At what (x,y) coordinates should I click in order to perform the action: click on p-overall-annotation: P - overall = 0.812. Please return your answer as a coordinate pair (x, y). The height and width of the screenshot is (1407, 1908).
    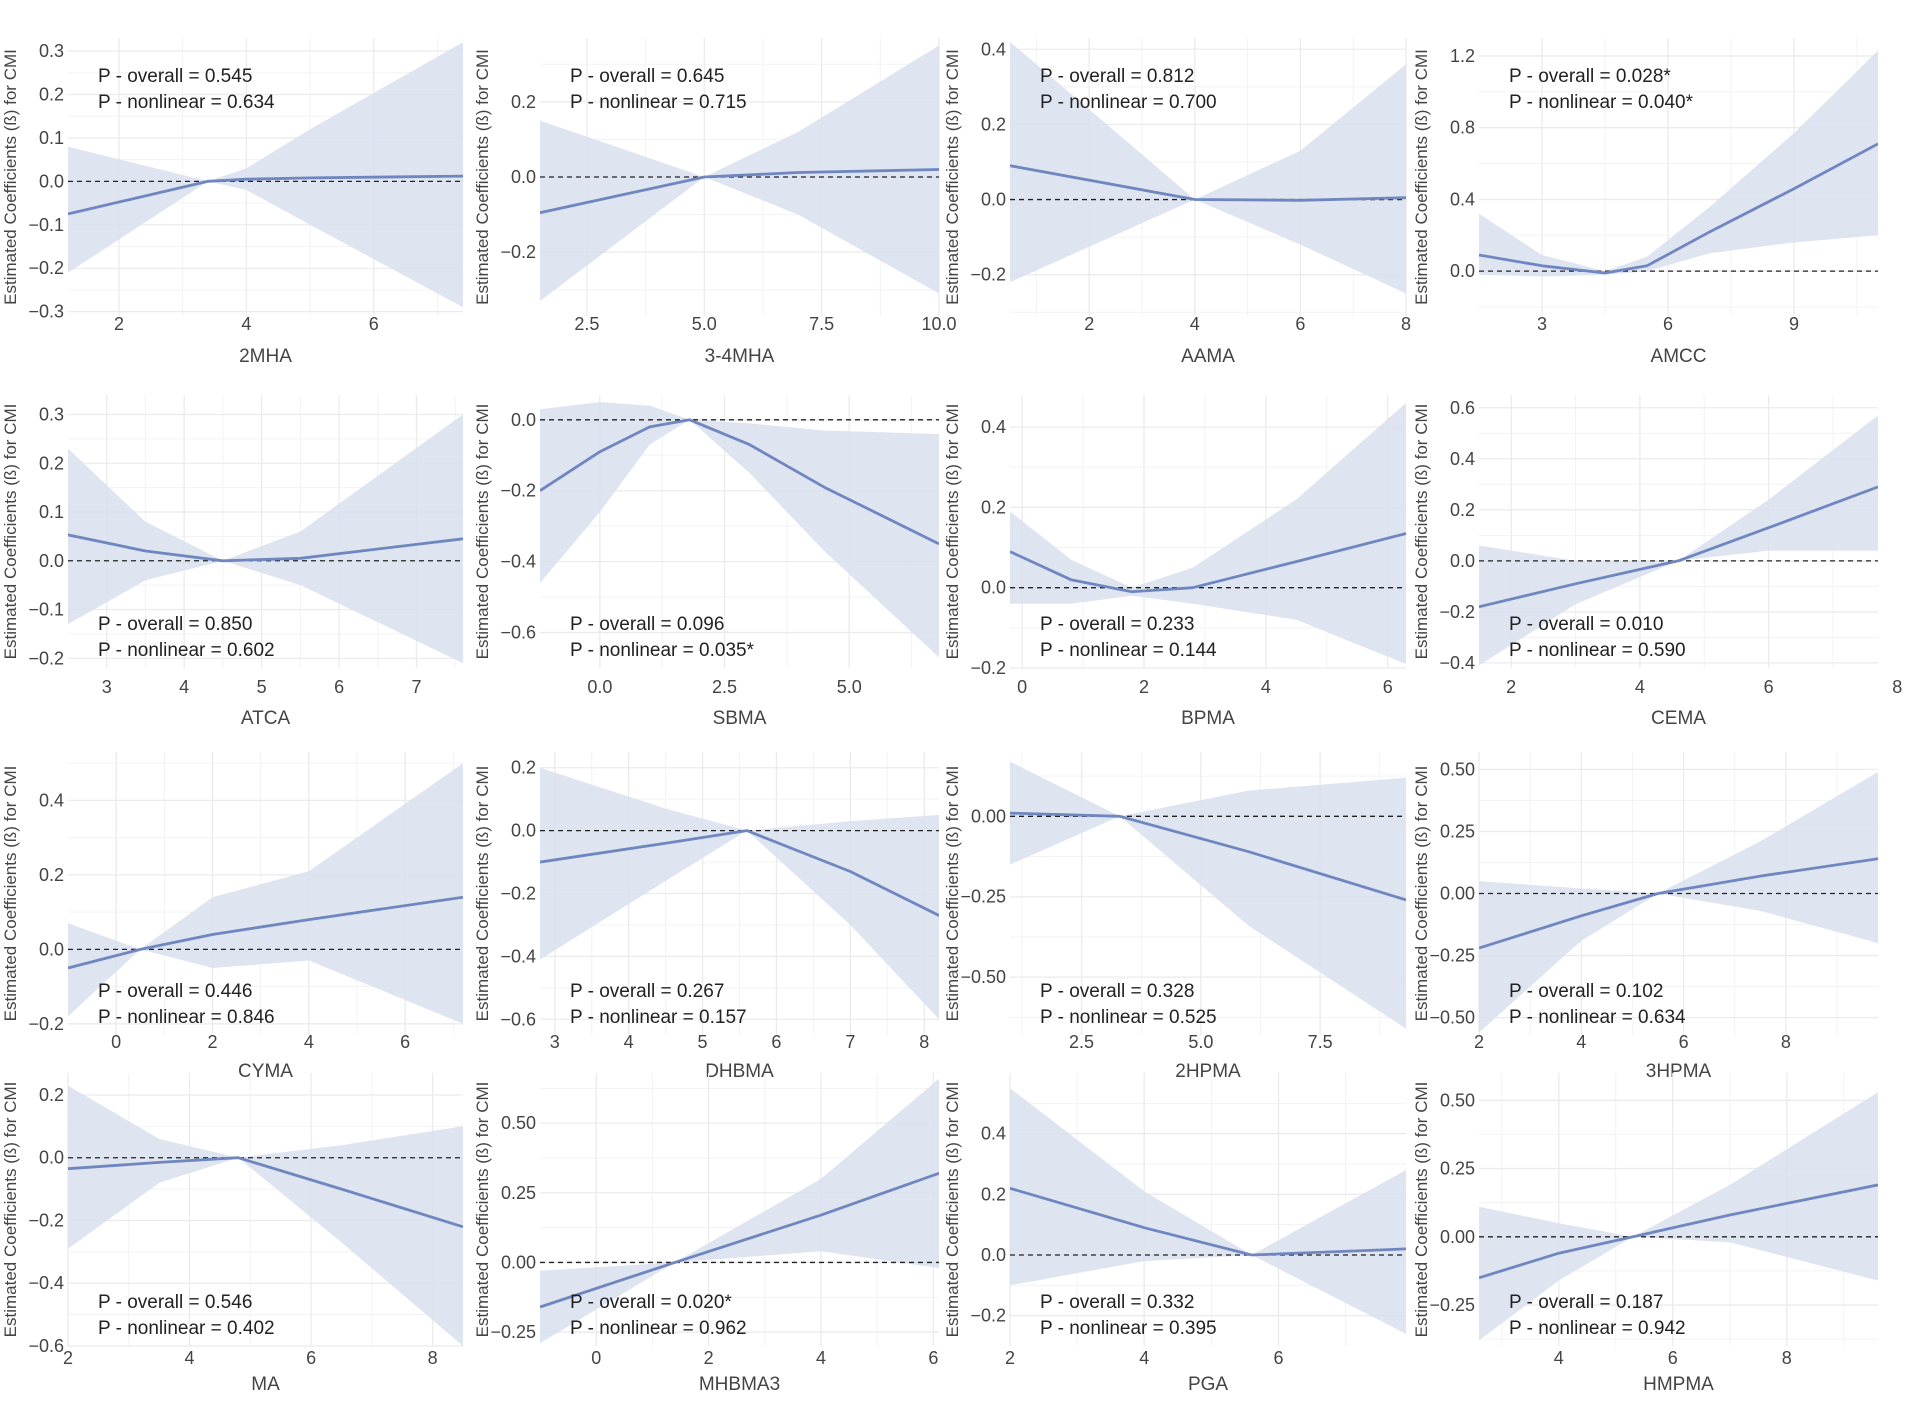
    Looking at the image, I should click on (1117, 76).